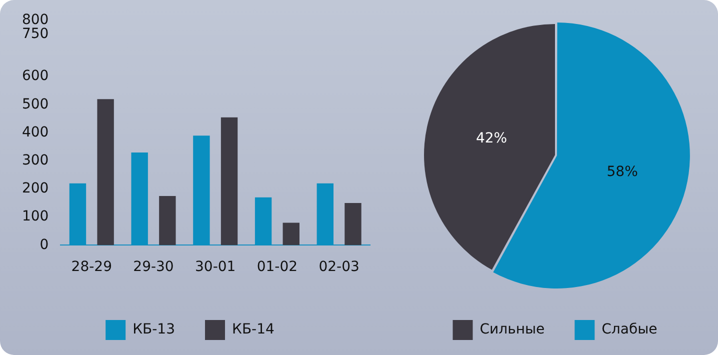 The height and width of the screenshot is (355, 718). Describe the element at coordinates (35, 132) in the screenshot. I see `y-tick-label: 400` at that location.